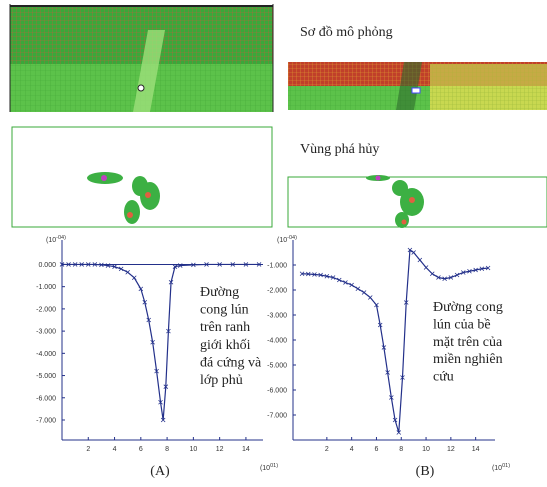 The height and width of the screenshot is (487, 547). I want to click on y-unit-exp: -04), so click(292, 238).